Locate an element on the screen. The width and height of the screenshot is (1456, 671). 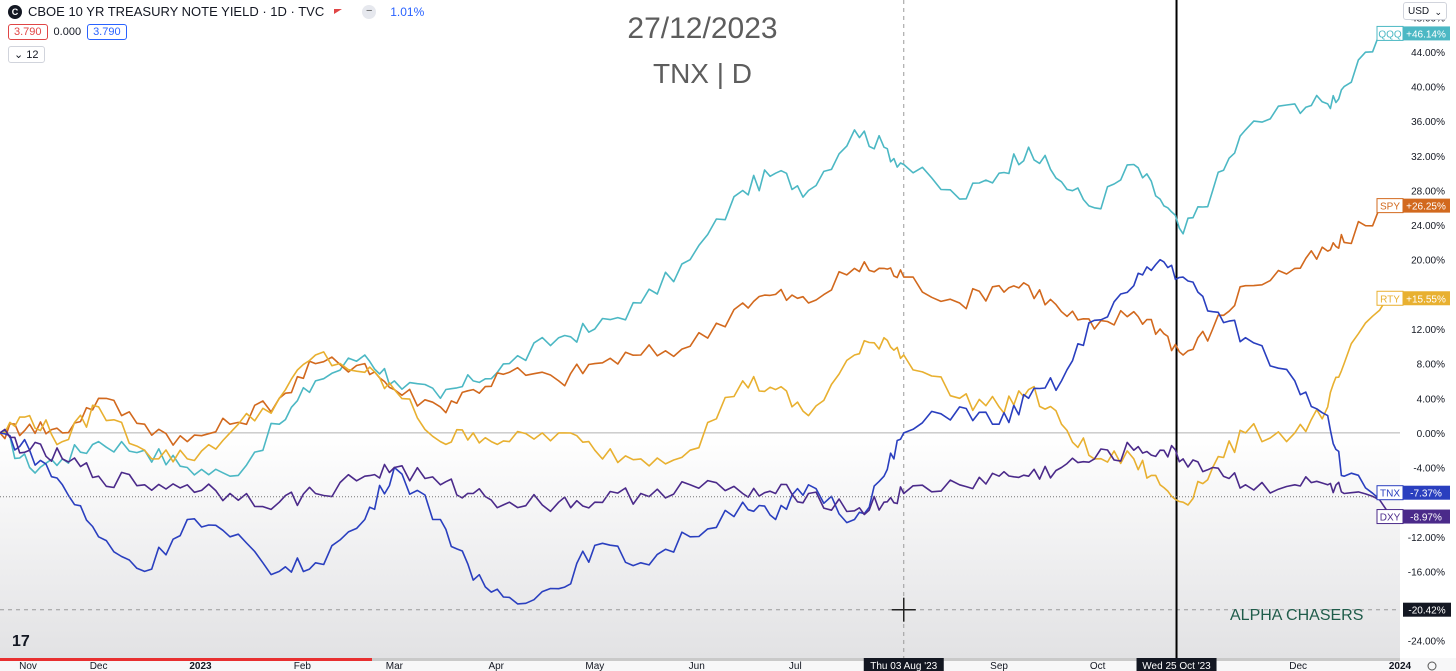
price-label-symbol: QQQ is located at coordinates (1390, 34).